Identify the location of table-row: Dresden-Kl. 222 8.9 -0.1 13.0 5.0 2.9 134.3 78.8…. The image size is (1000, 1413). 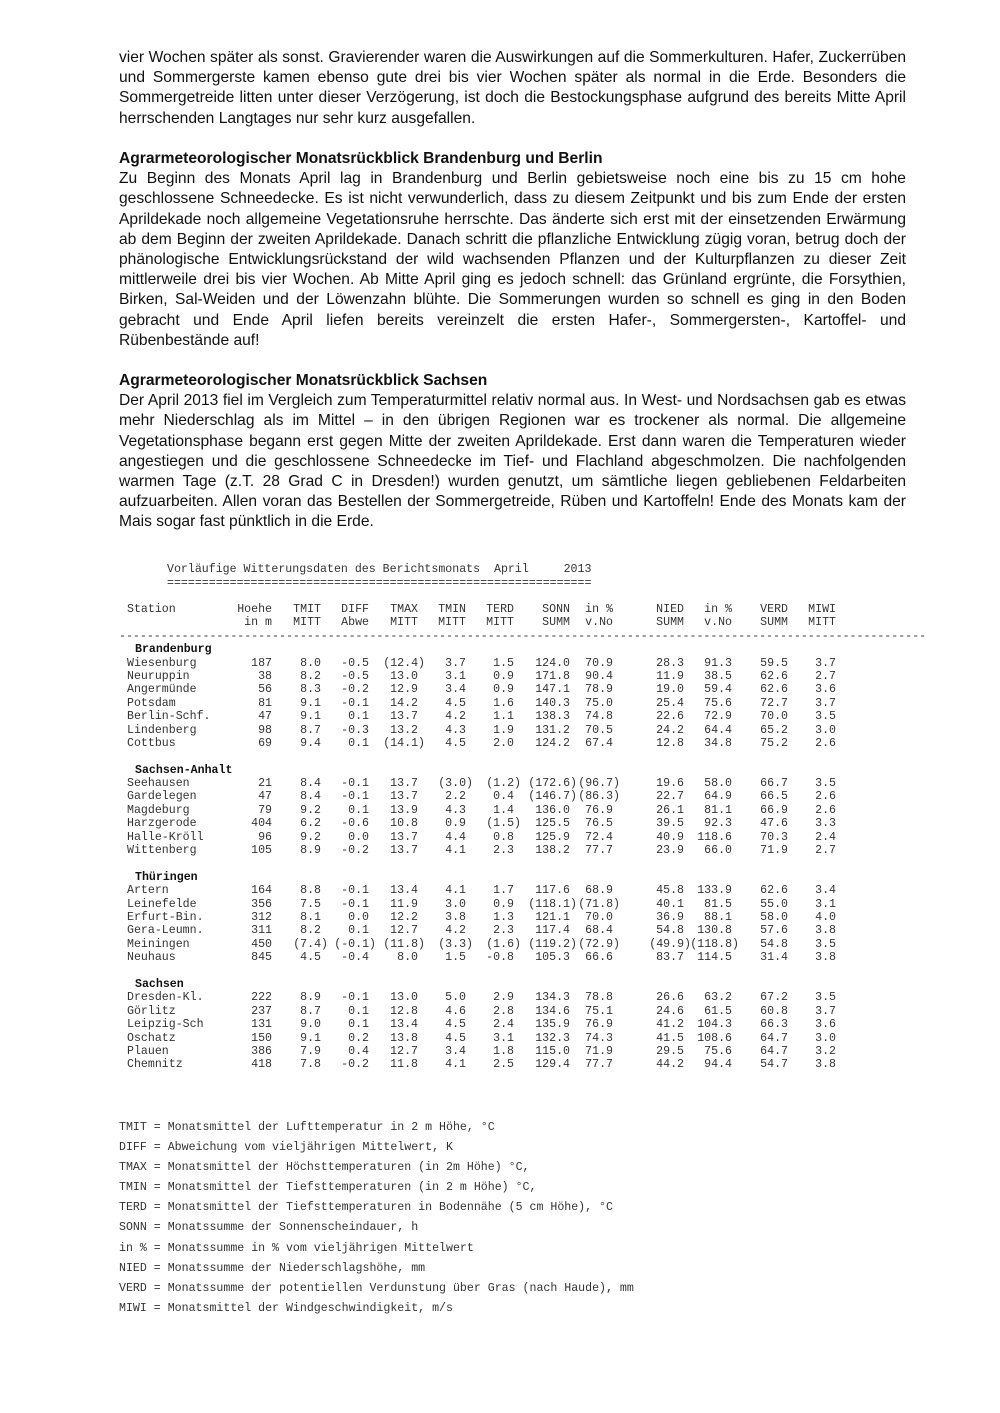
(527, 997).